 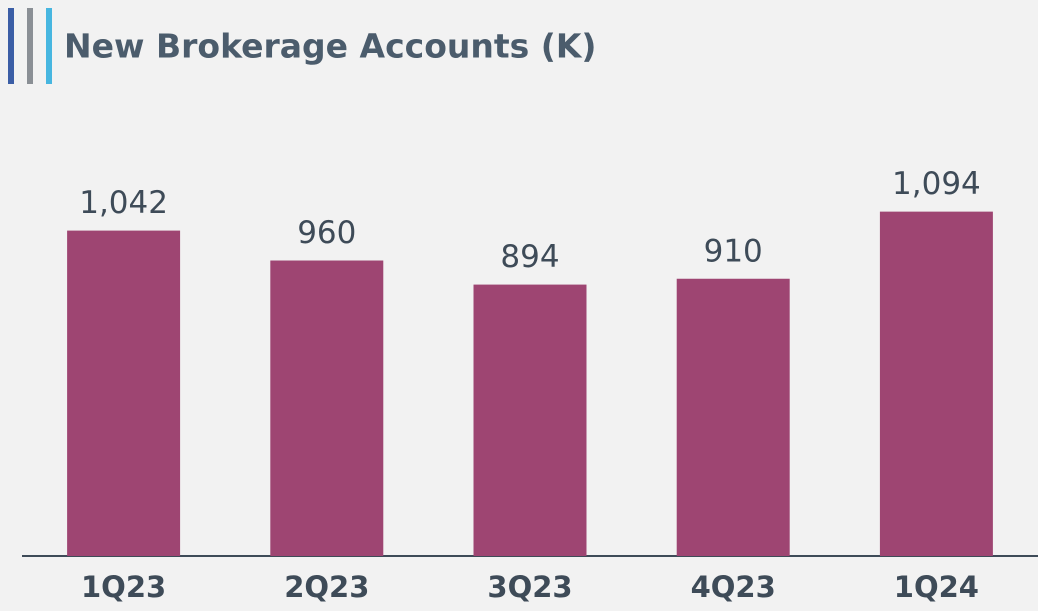 I want to click on value-label: 894, so click(x=529, y=257).